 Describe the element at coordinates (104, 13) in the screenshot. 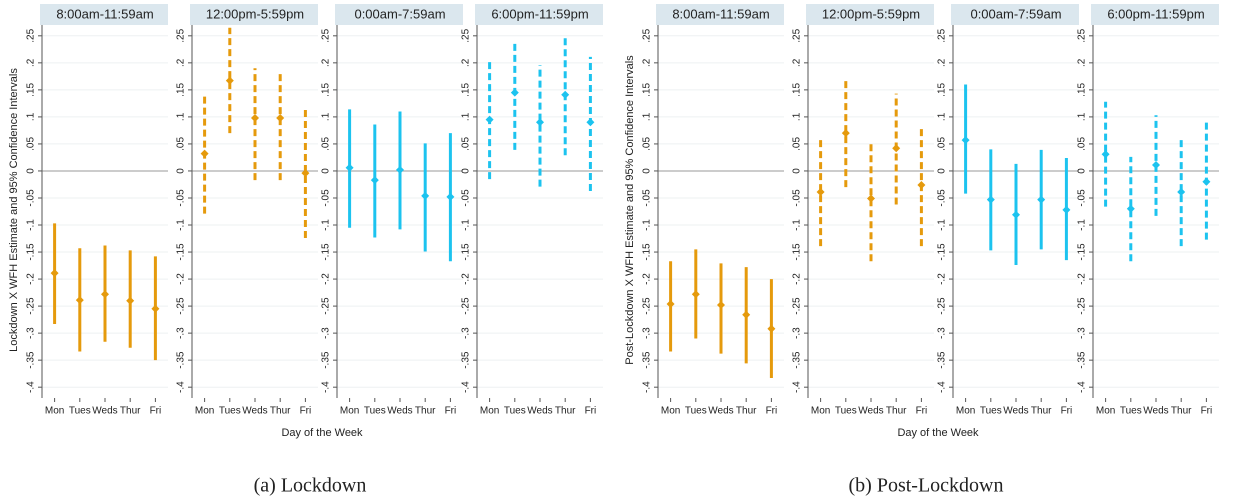

I see `panel-title: 8:00am-11:59am` at that location.